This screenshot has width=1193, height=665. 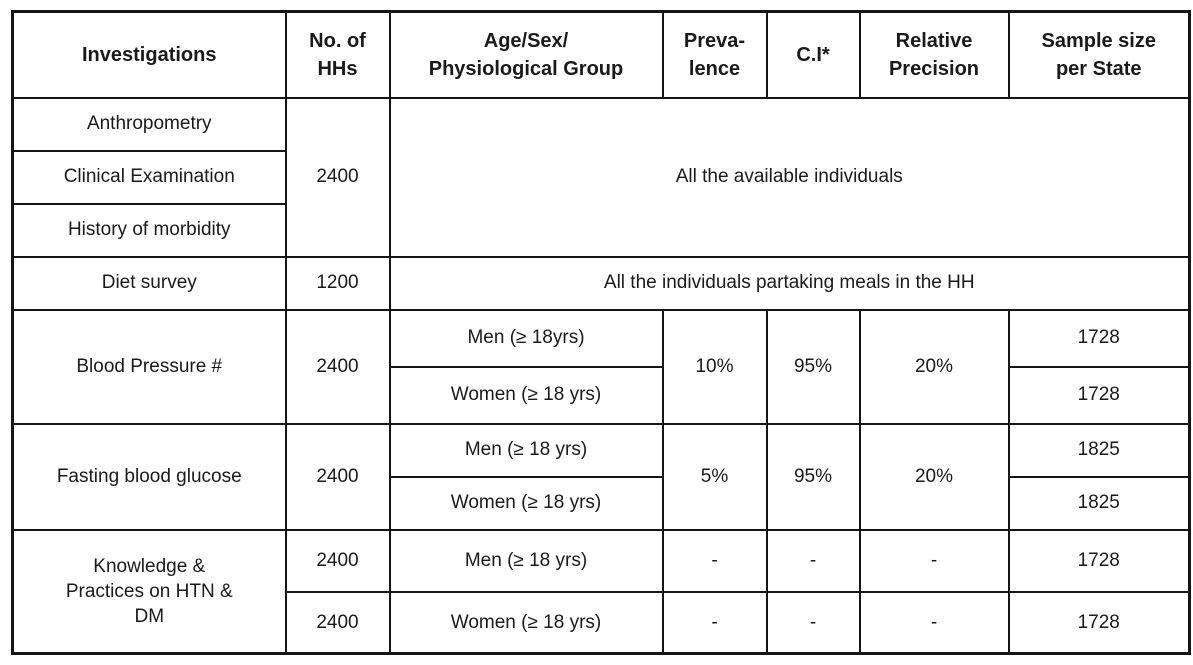 What do you see at coordinates (600, 230) in the screenshot?
I see `row-history-of-morbidity: History of morbidity` at bounding box center [600, 230].